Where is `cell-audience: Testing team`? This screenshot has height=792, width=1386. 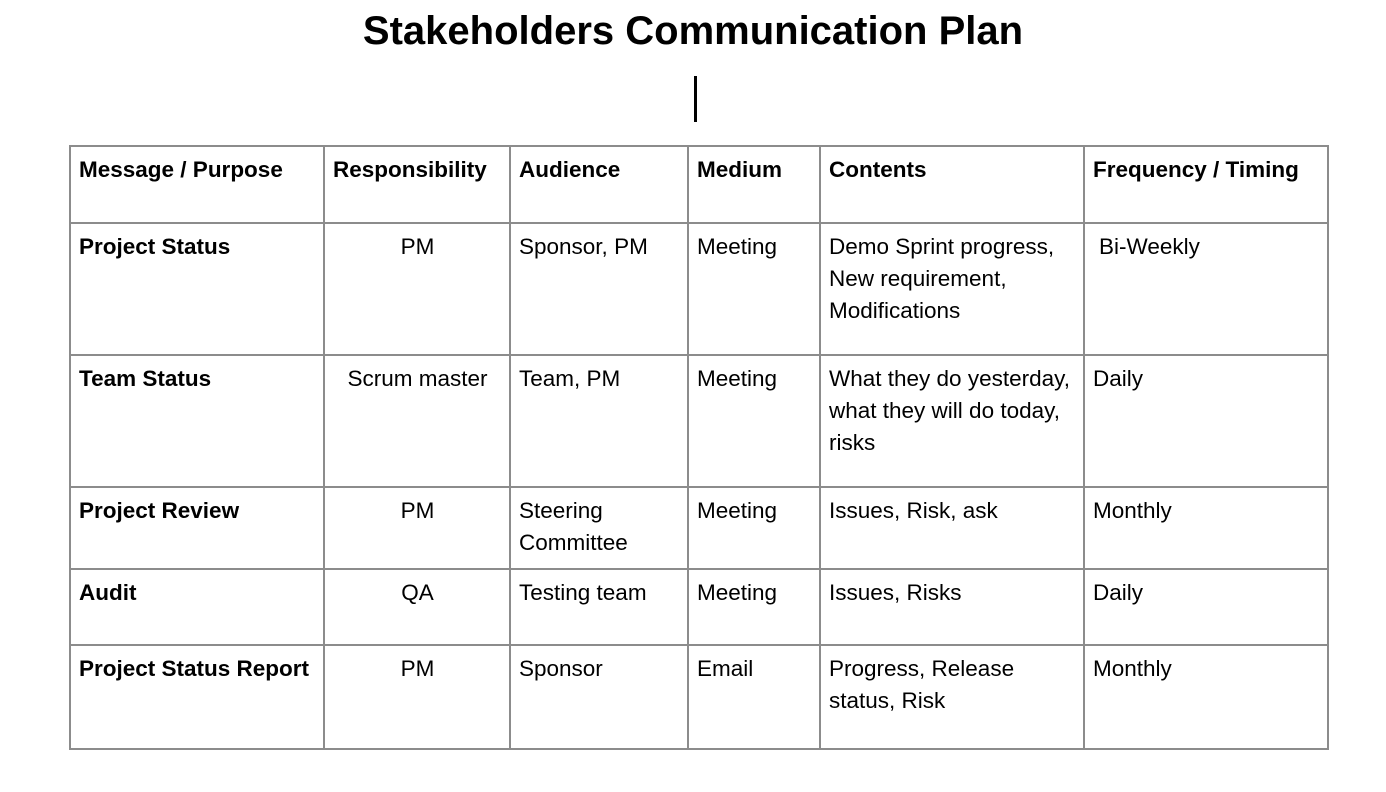
cell-audience: Testing team is located at coordinates (599, 607).